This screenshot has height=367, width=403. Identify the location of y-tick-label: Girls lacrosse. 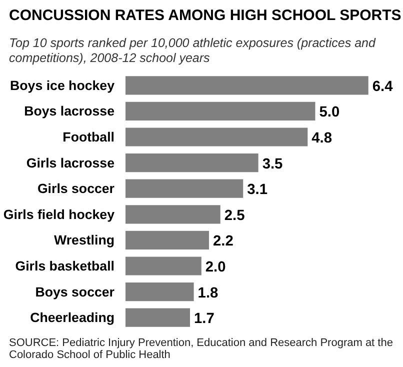
(70, 162).